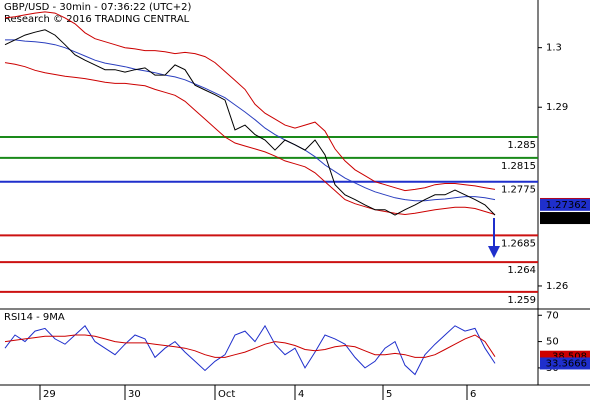 This screenshot has width=590, height=400. I want to click on x-tick-label: Oct, so click(226, 394).